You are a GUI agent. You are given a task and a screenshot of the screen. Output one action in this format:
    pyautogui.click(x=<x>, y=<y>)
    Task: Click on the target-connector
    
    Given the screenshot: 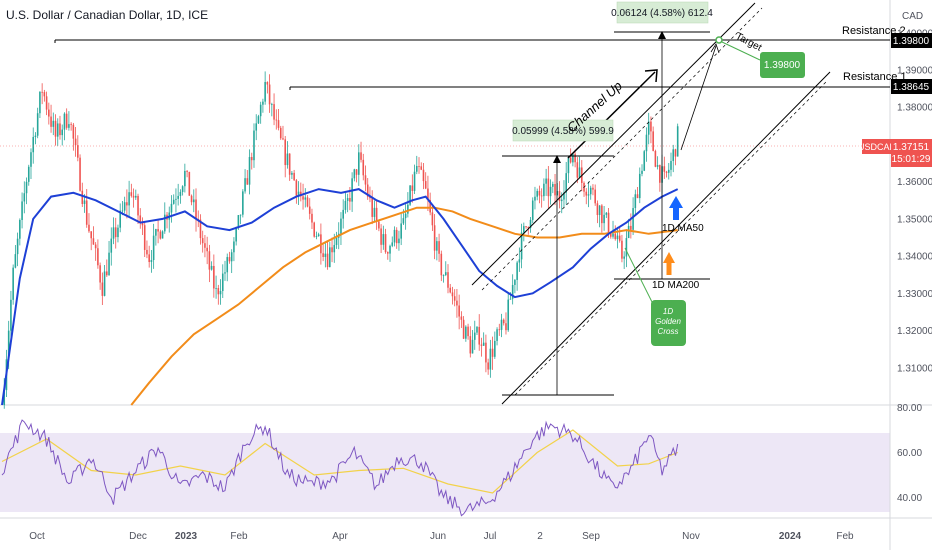 What is the action you would take?
    pyautogui.click(x=741, y=51)
    